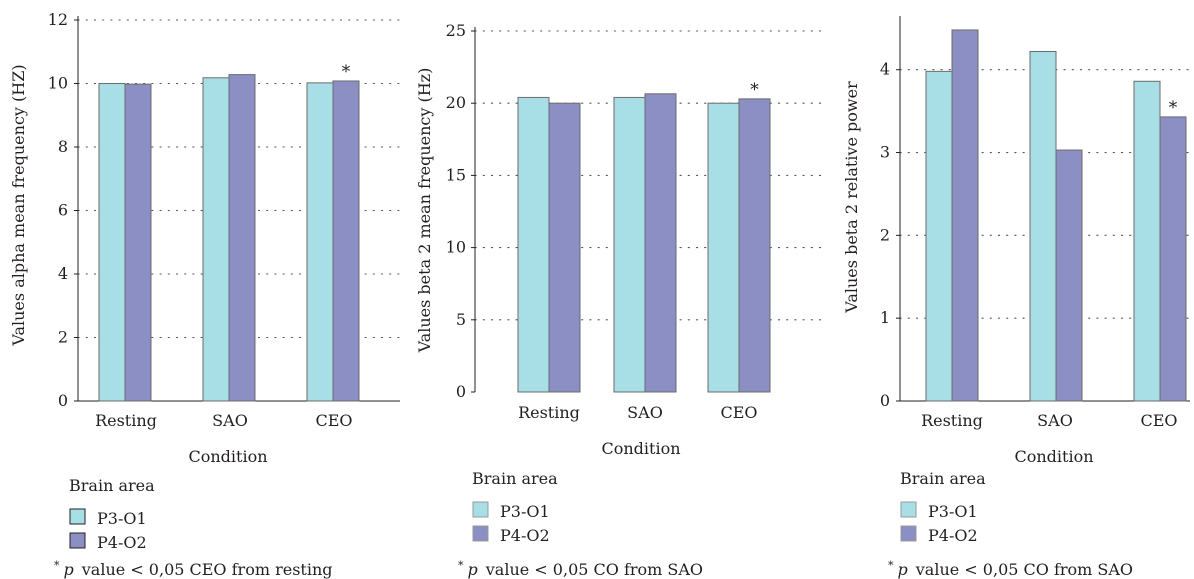 The height and width of the screenshot is (579, 1194). I want to click on y-axis-label: Values alpha mean frequency (HZ), so click(18, 205).